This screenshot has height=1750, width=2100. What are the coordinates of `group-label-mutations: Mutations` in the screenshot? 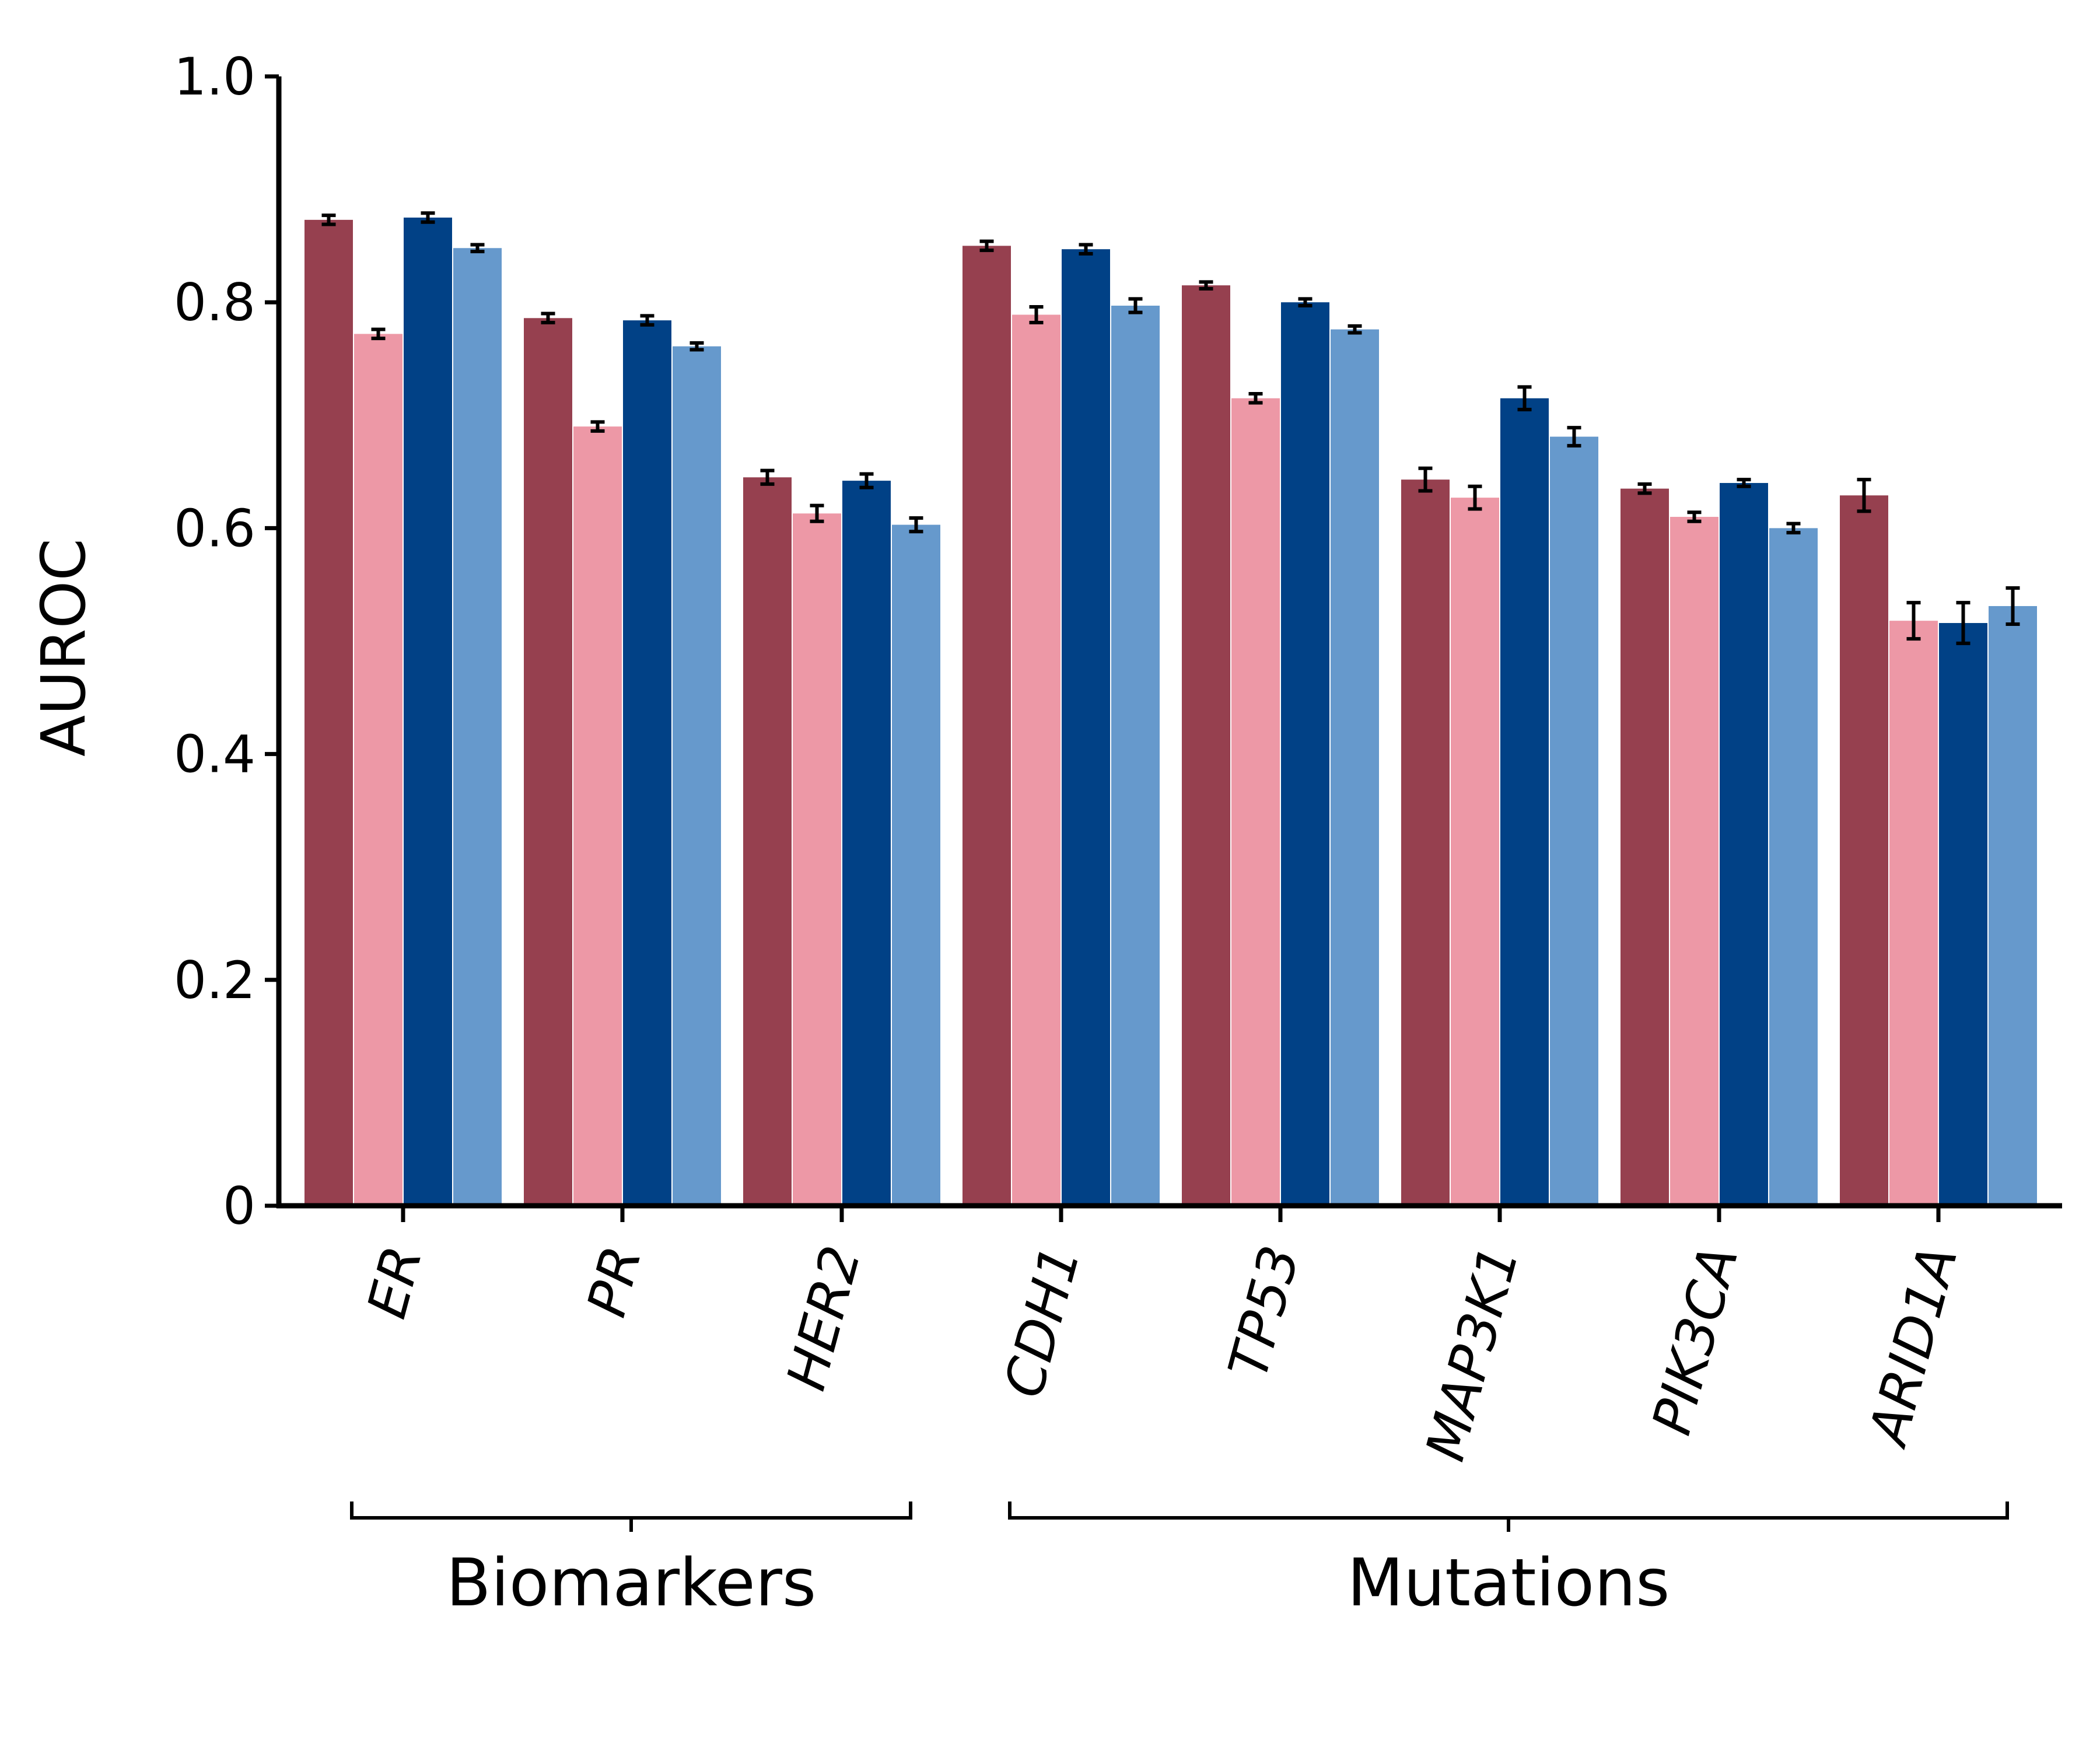 It's located at (1508, 1583).